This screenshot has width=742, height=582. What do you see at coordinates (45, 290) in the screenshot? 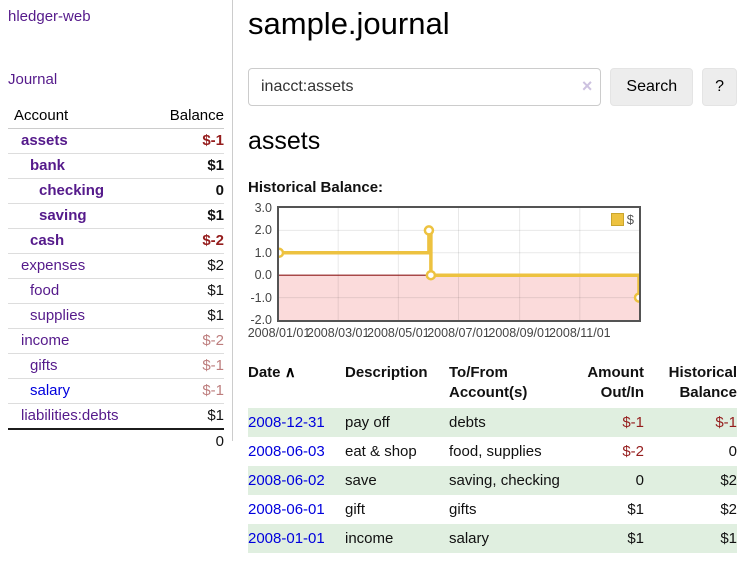
I see `account-link-food: food` at bounding box center [45, 290].